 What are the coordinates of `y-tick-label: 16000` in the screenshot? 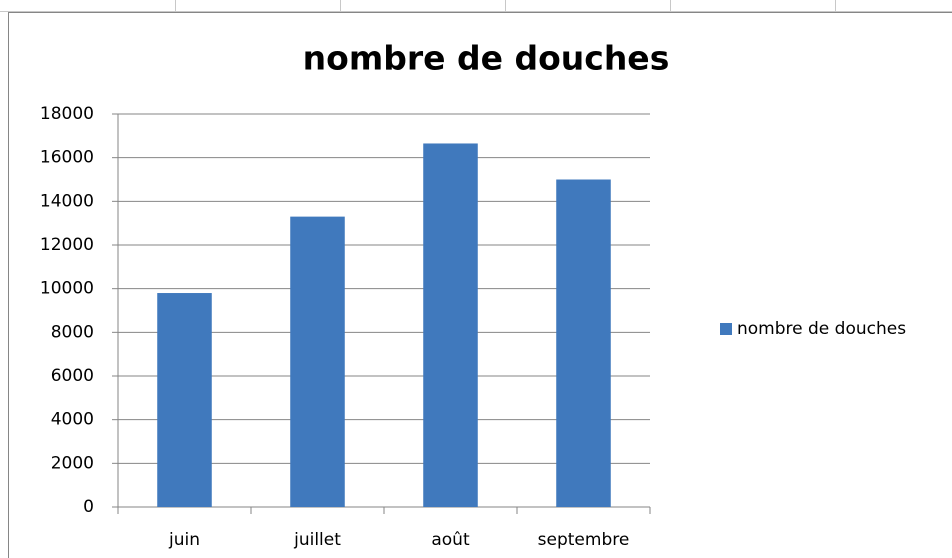 It's located at (67, 158).